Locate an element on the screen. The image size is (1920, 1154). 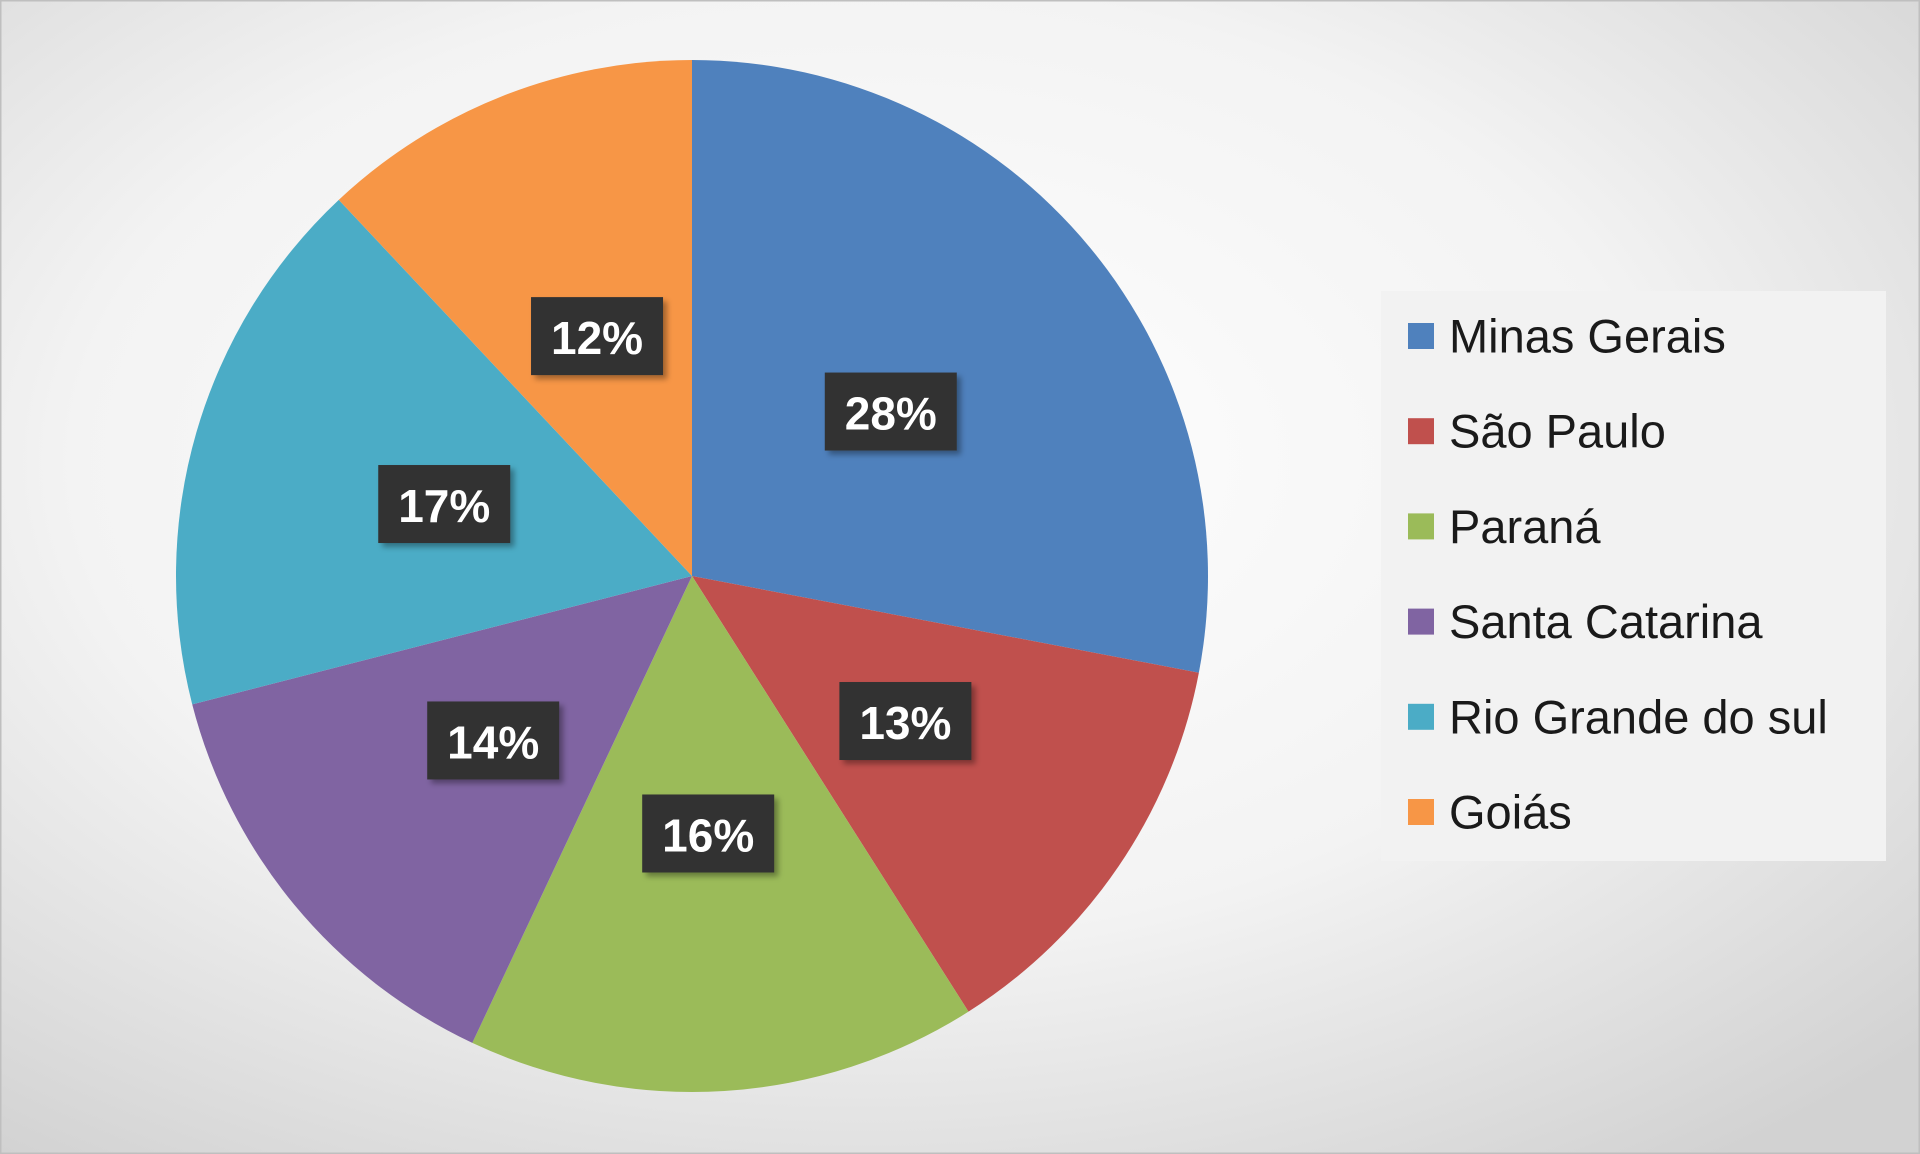
data-label: 17% is located at coordinates (444, 506).